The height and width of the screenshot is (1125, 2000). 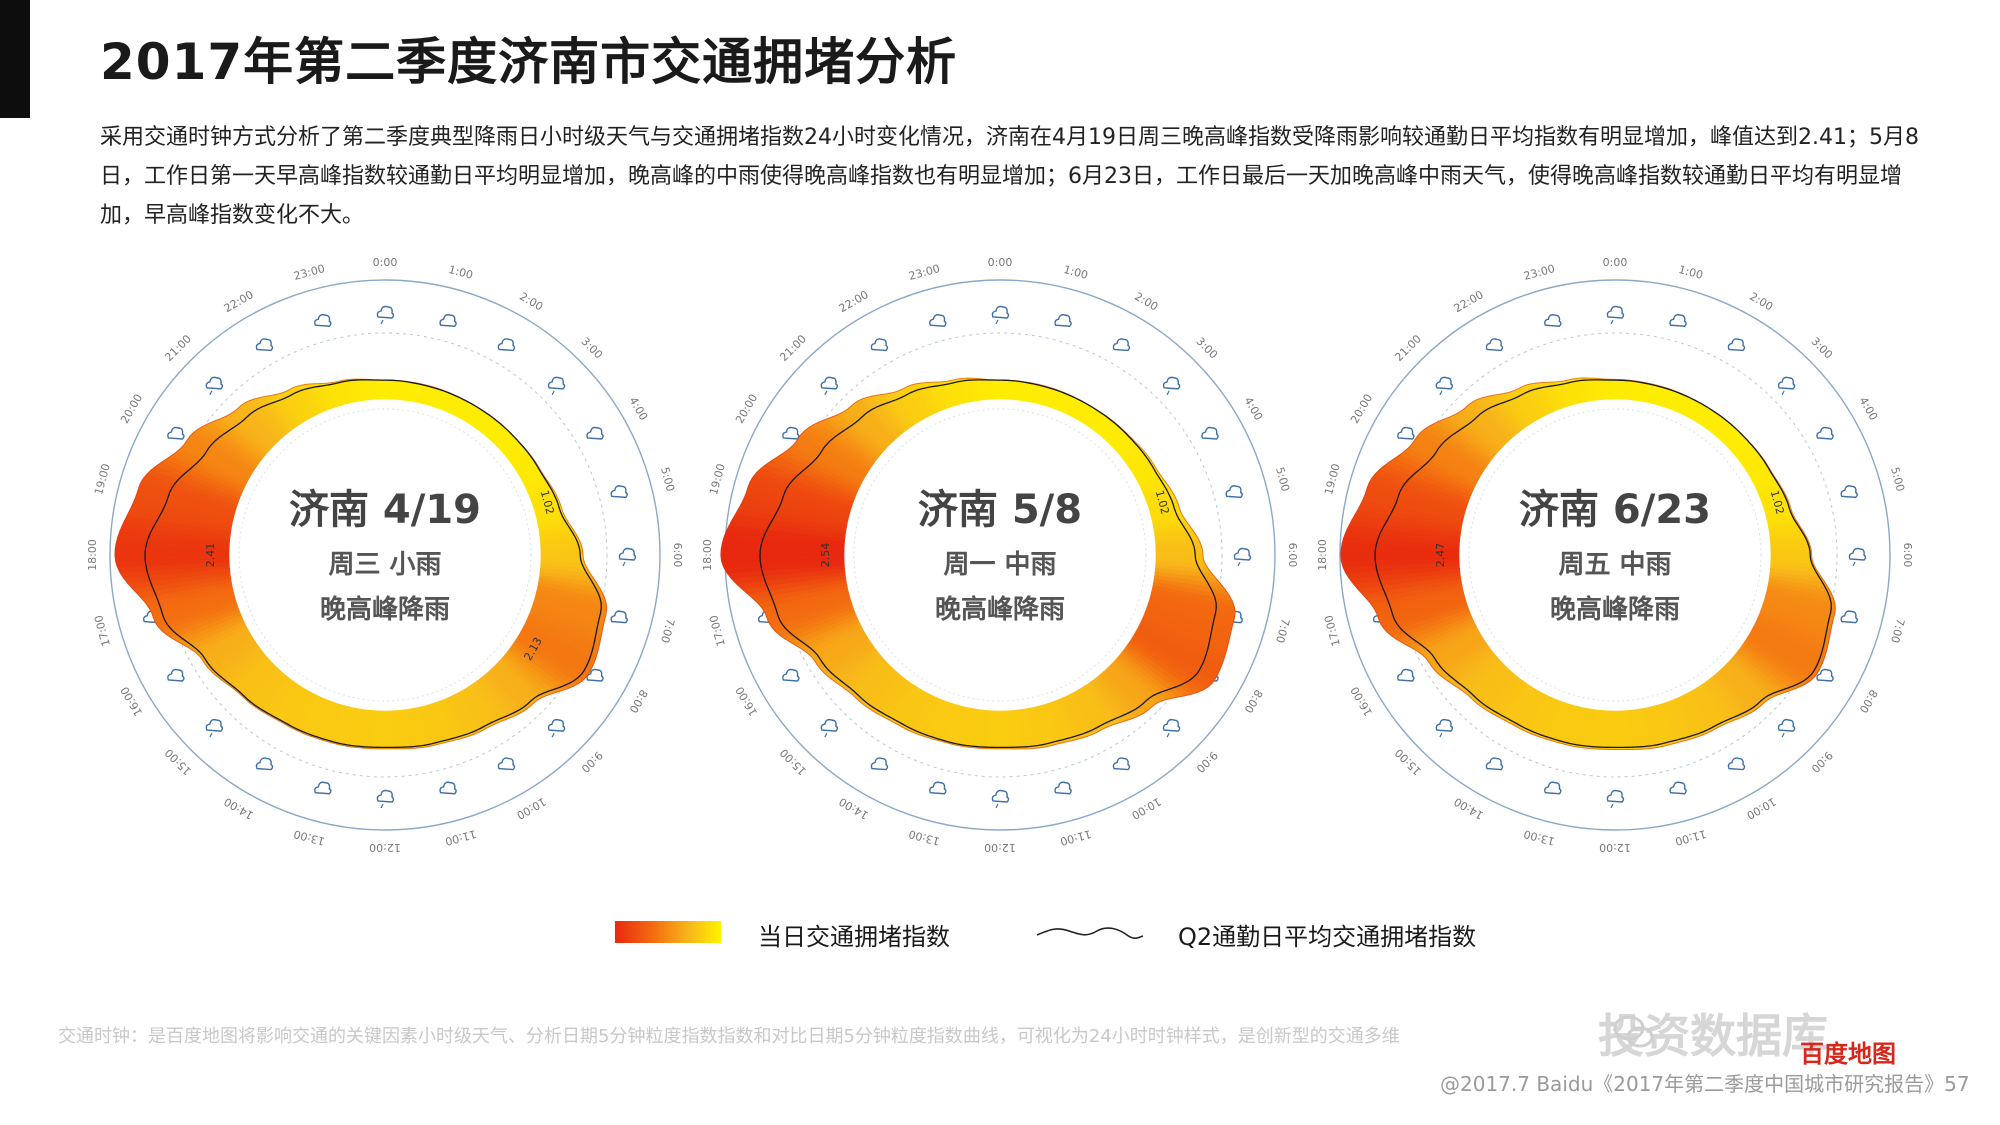 I want to click on average-index-line, so click(x=988, y=564).